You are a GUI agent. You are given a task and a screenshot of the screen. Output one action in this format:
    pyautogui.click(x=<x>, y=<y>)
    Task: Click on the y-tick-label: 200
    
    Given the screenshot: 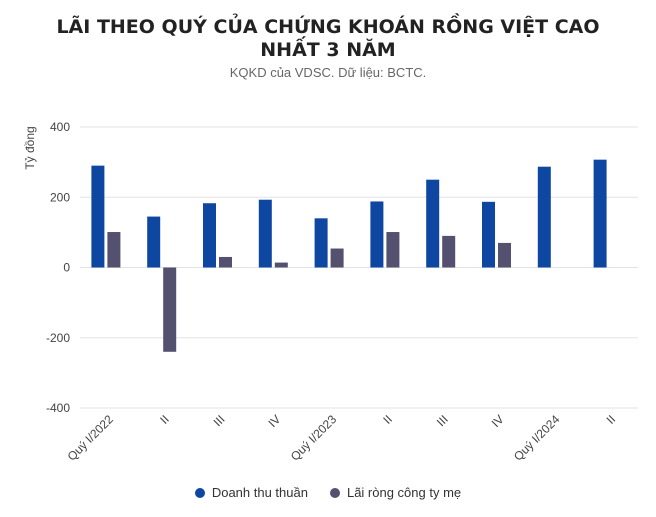 What is the action you would take?
    pyautogui.click(x=60, y=197)
    